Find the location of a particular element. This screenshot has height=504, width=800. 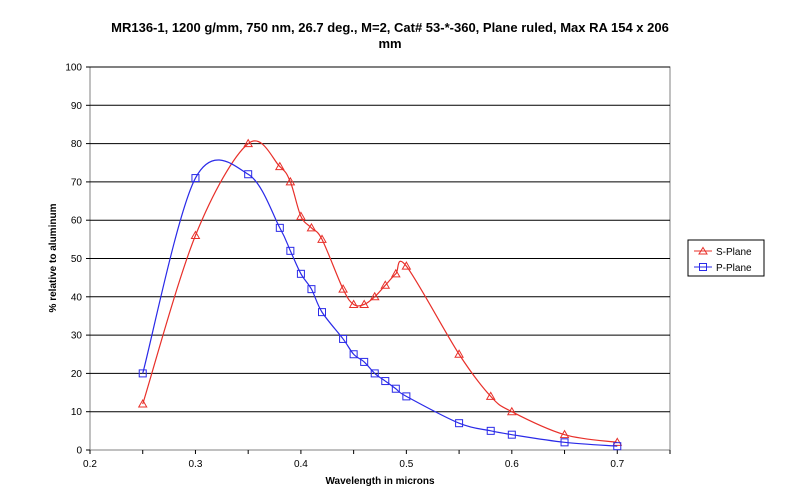

y-tick-label: 80 is located at coordinates (77, 144).